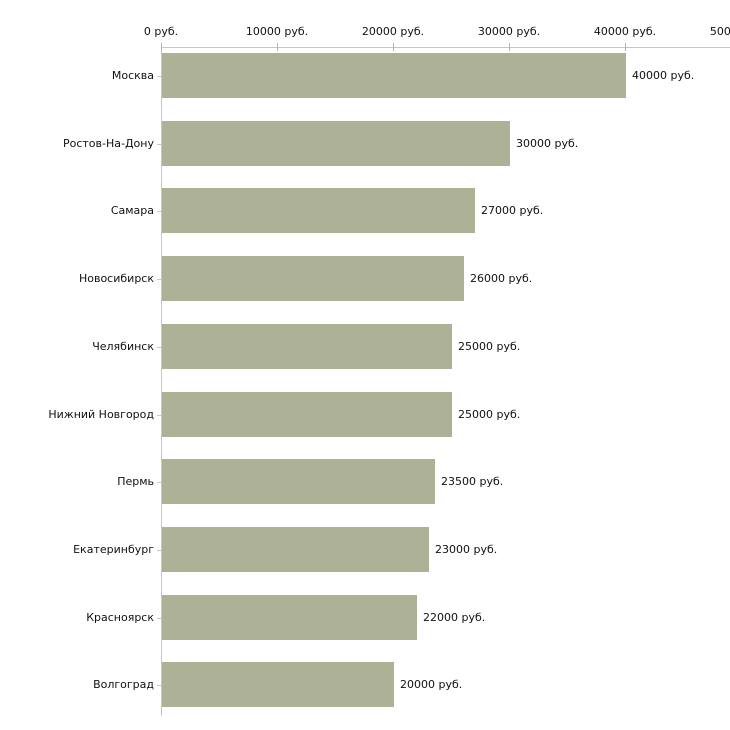 Image resolution: width=730 pixels, height=730 pixels. I want to click on category-label: Нижний Новгород, so click(101, 414).